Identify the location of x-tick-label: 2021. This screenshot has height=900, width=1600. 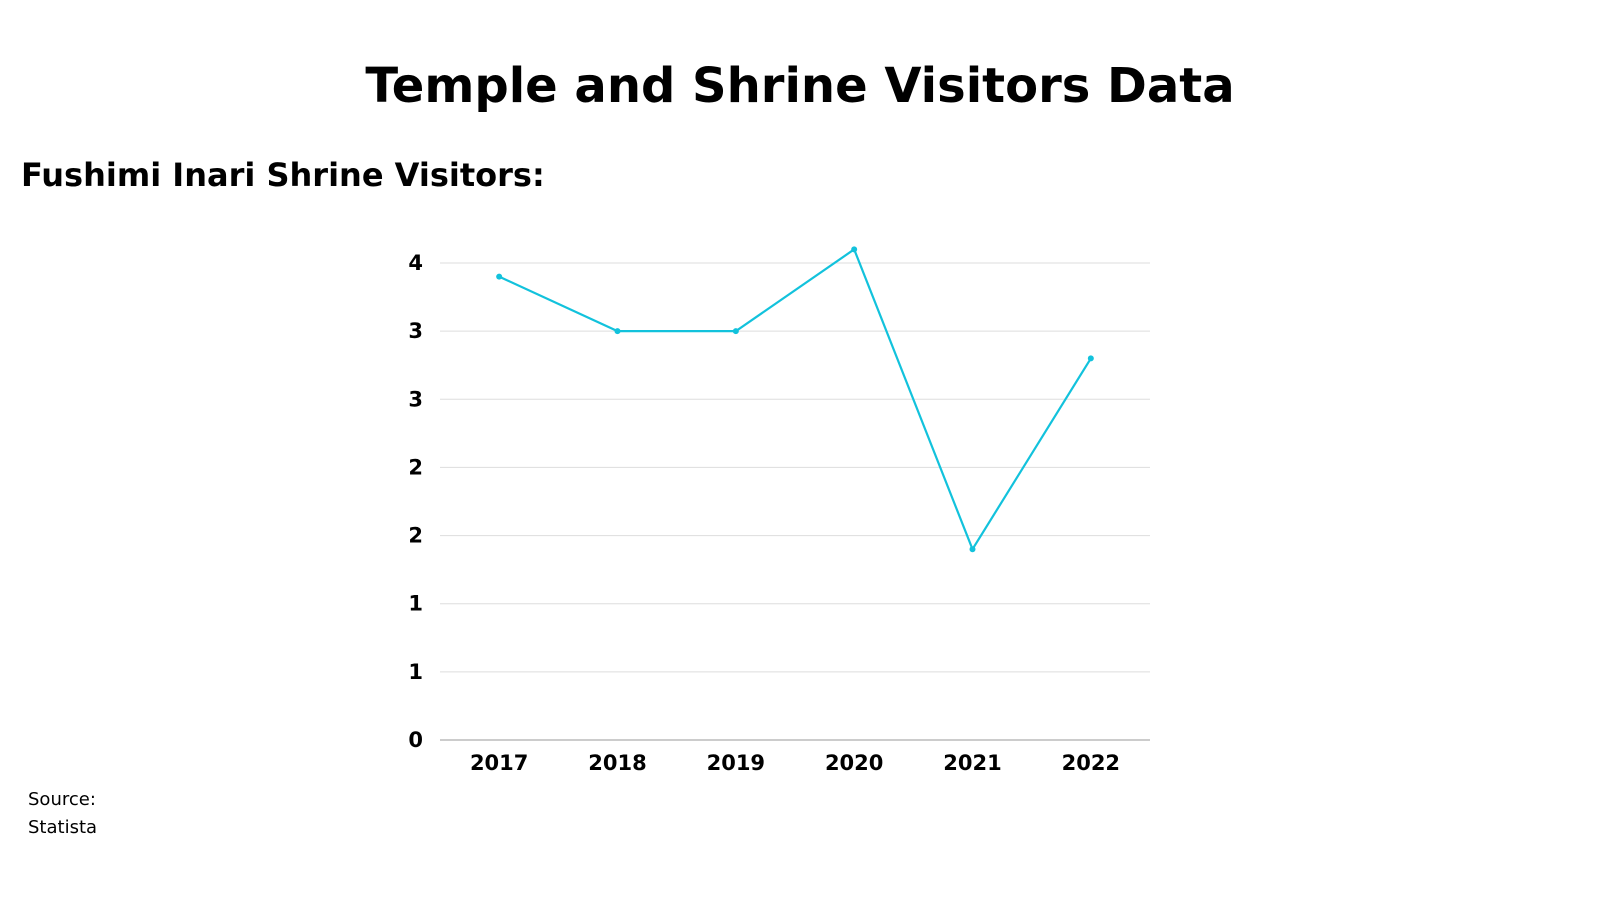
(972, 763).